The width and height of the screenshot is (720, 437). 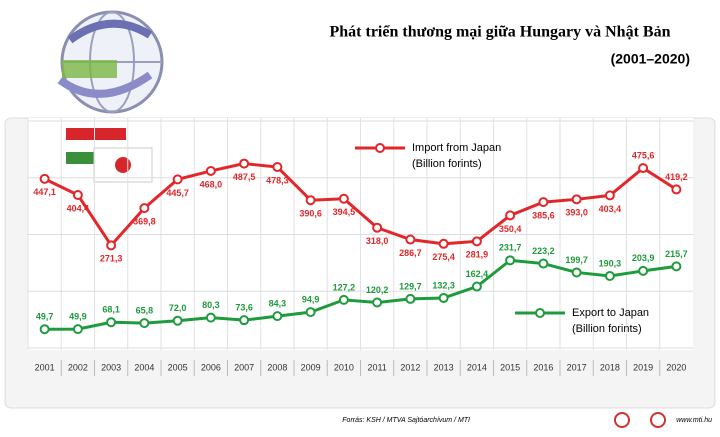 What do you see at coordinates (377, 290) in the screenshot?
I see `value-label: 120,2` at bounding box center [377, 290].